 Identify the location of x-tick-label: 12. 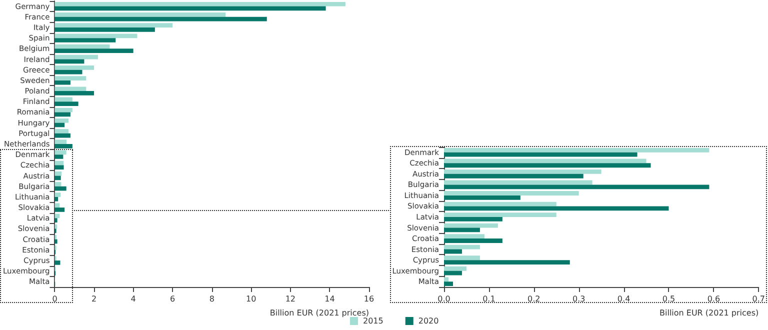
(290, 299).